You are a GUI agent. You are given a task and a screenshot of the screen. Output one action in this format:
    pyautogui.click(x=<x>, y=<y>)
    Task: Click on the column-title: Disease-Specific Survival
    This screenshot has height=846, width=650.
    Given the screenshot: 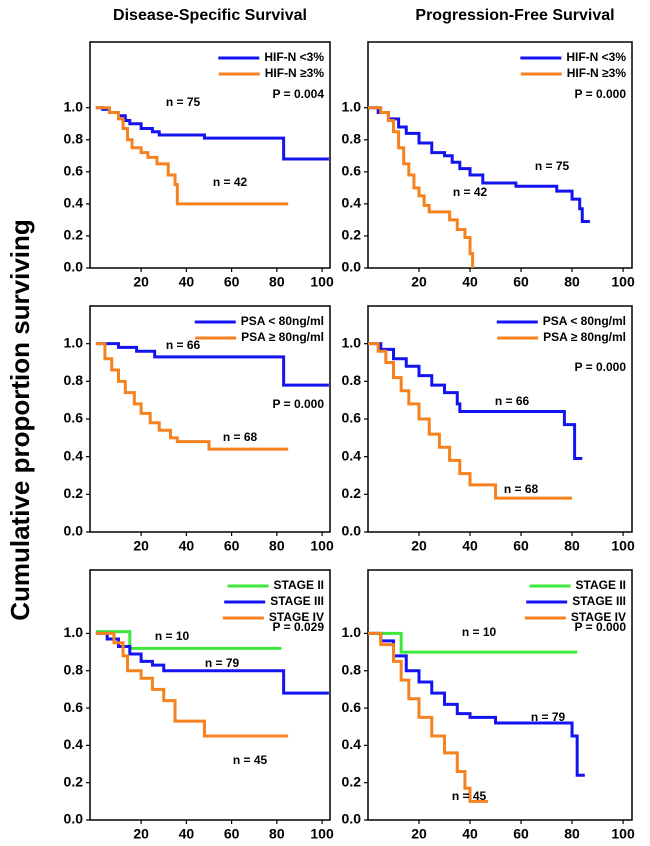 What is the action you would take?
    pyautogui.click(x=210, y=15)
    